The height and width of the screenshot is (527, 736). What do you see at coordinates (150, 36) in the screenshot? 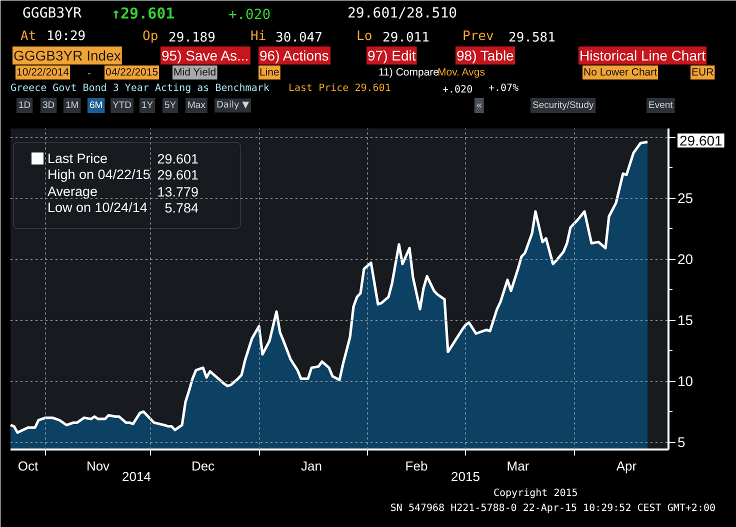
I see `text: Op` at bounding box center [150, 36].